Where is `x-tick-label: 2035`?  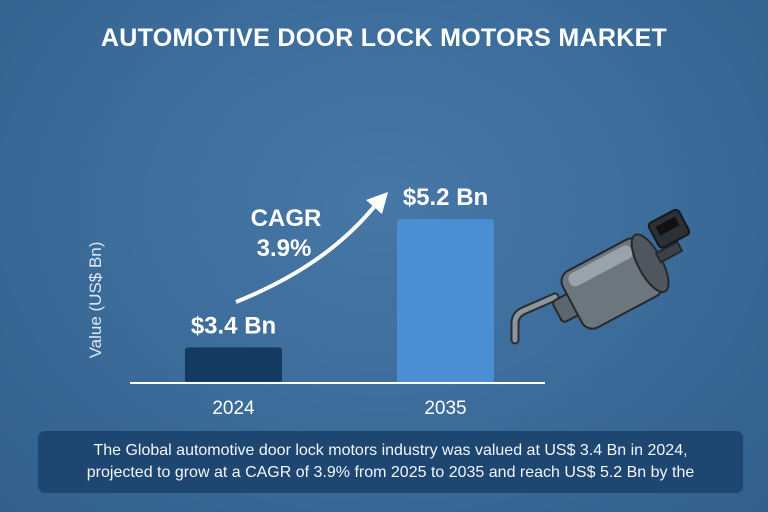 x-tick-label: 2035 is located at coordinates (445, 408).